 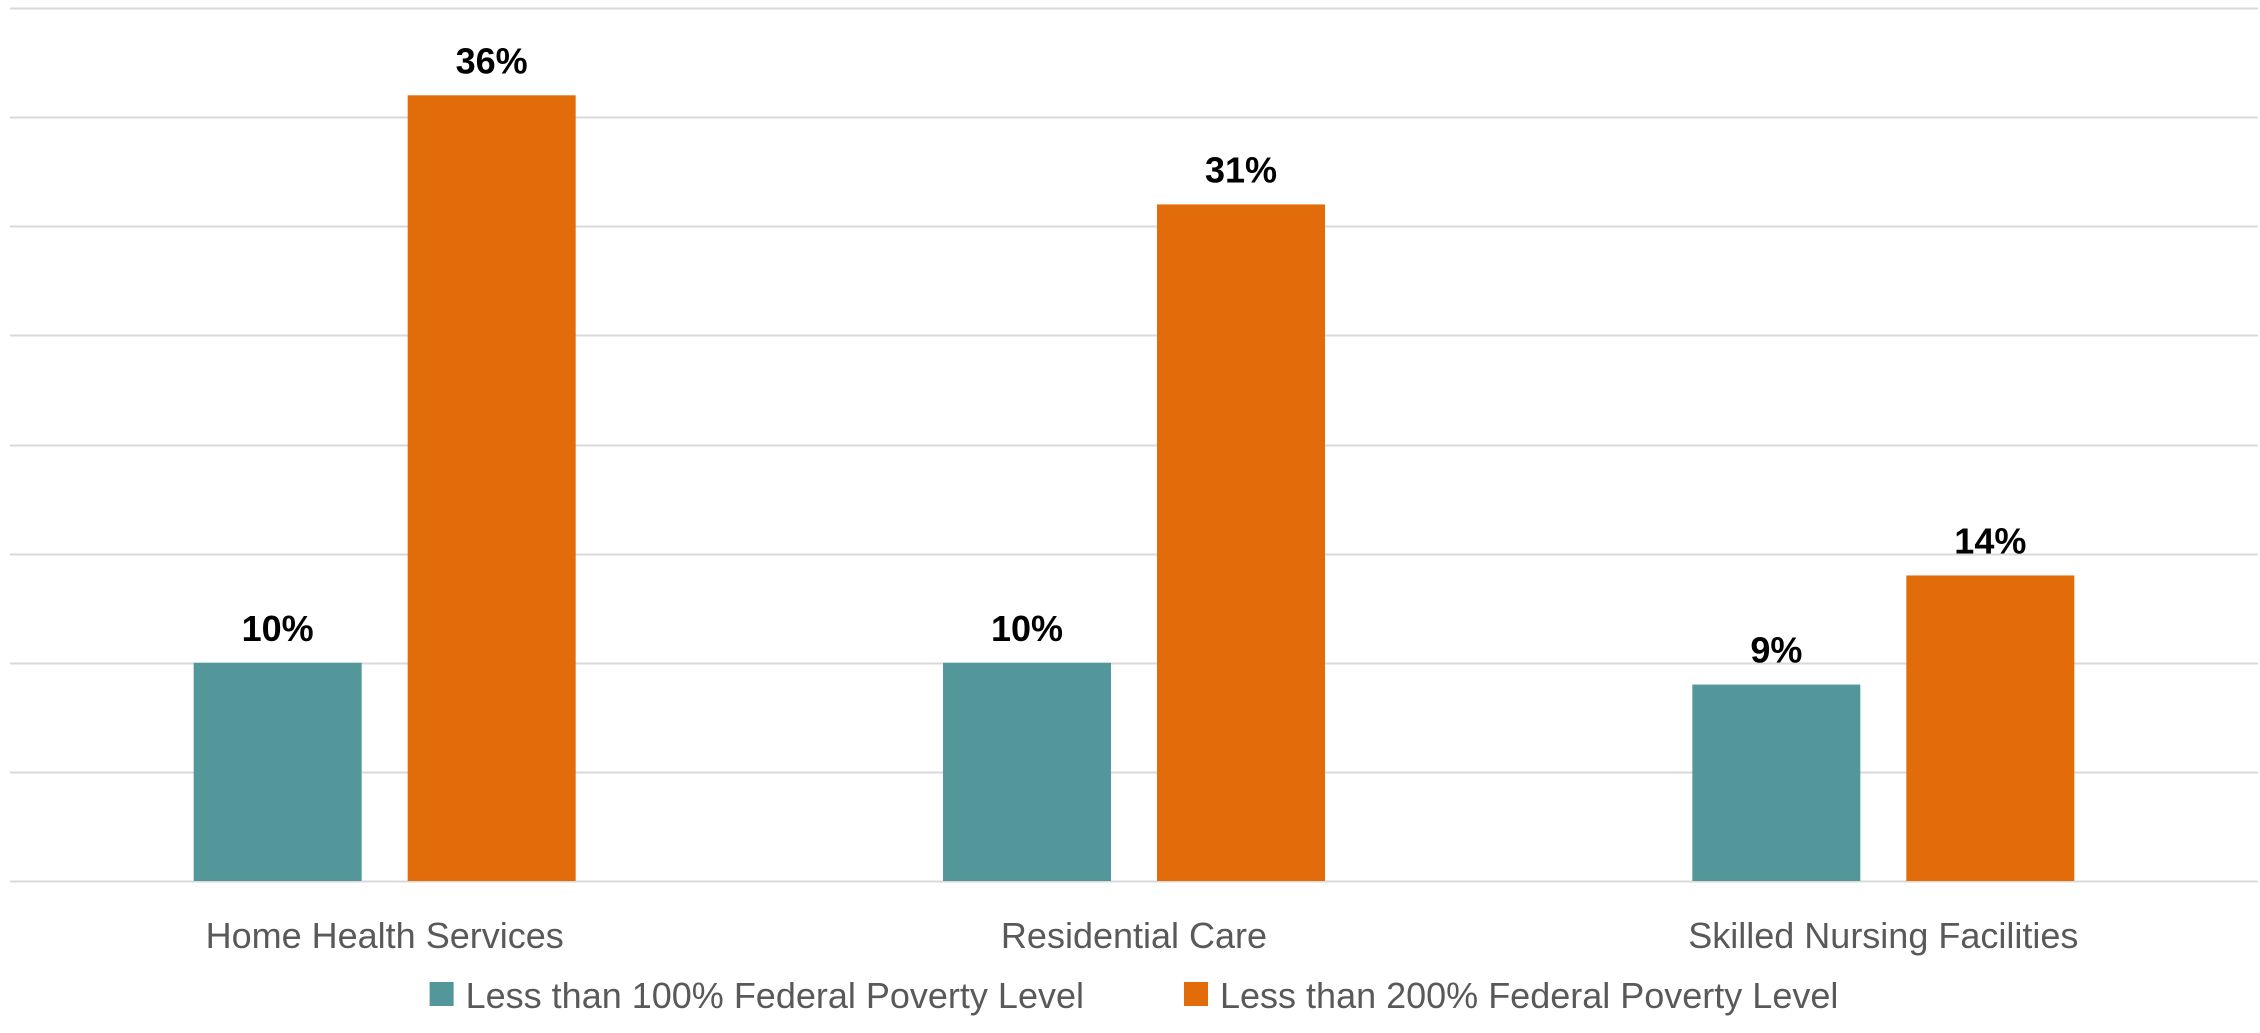 I want to click on legend-label-series-2: Less than 200% Federal Poverty Level, so click(x=1529, y=995).